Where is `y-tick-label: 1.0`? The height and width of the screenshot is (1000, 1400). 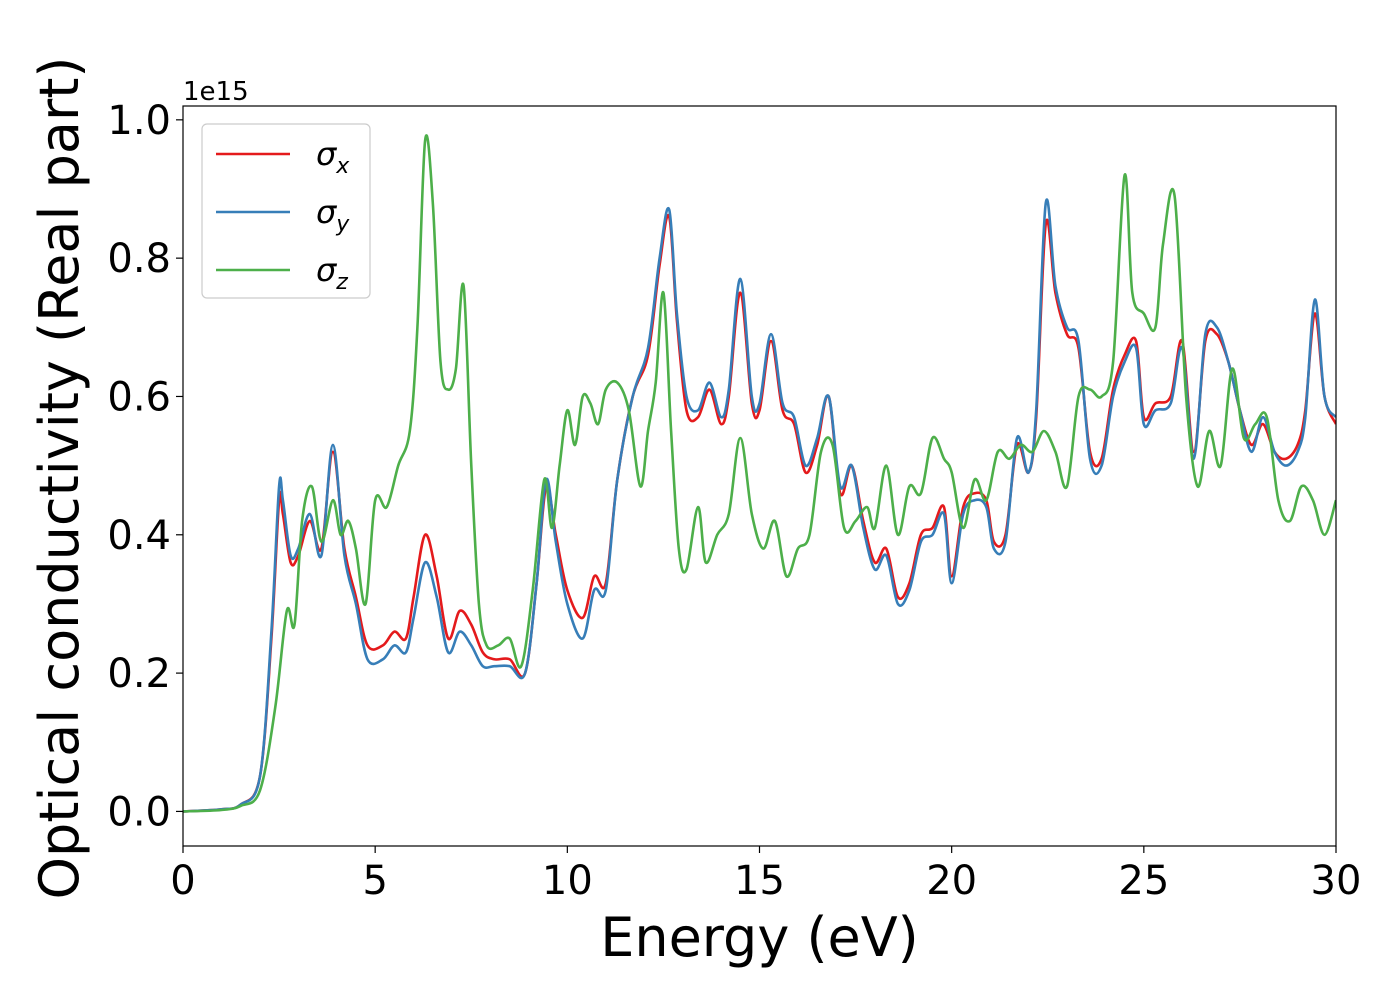
y-tick-label: 1.0 is located at coordinates (139, 121).